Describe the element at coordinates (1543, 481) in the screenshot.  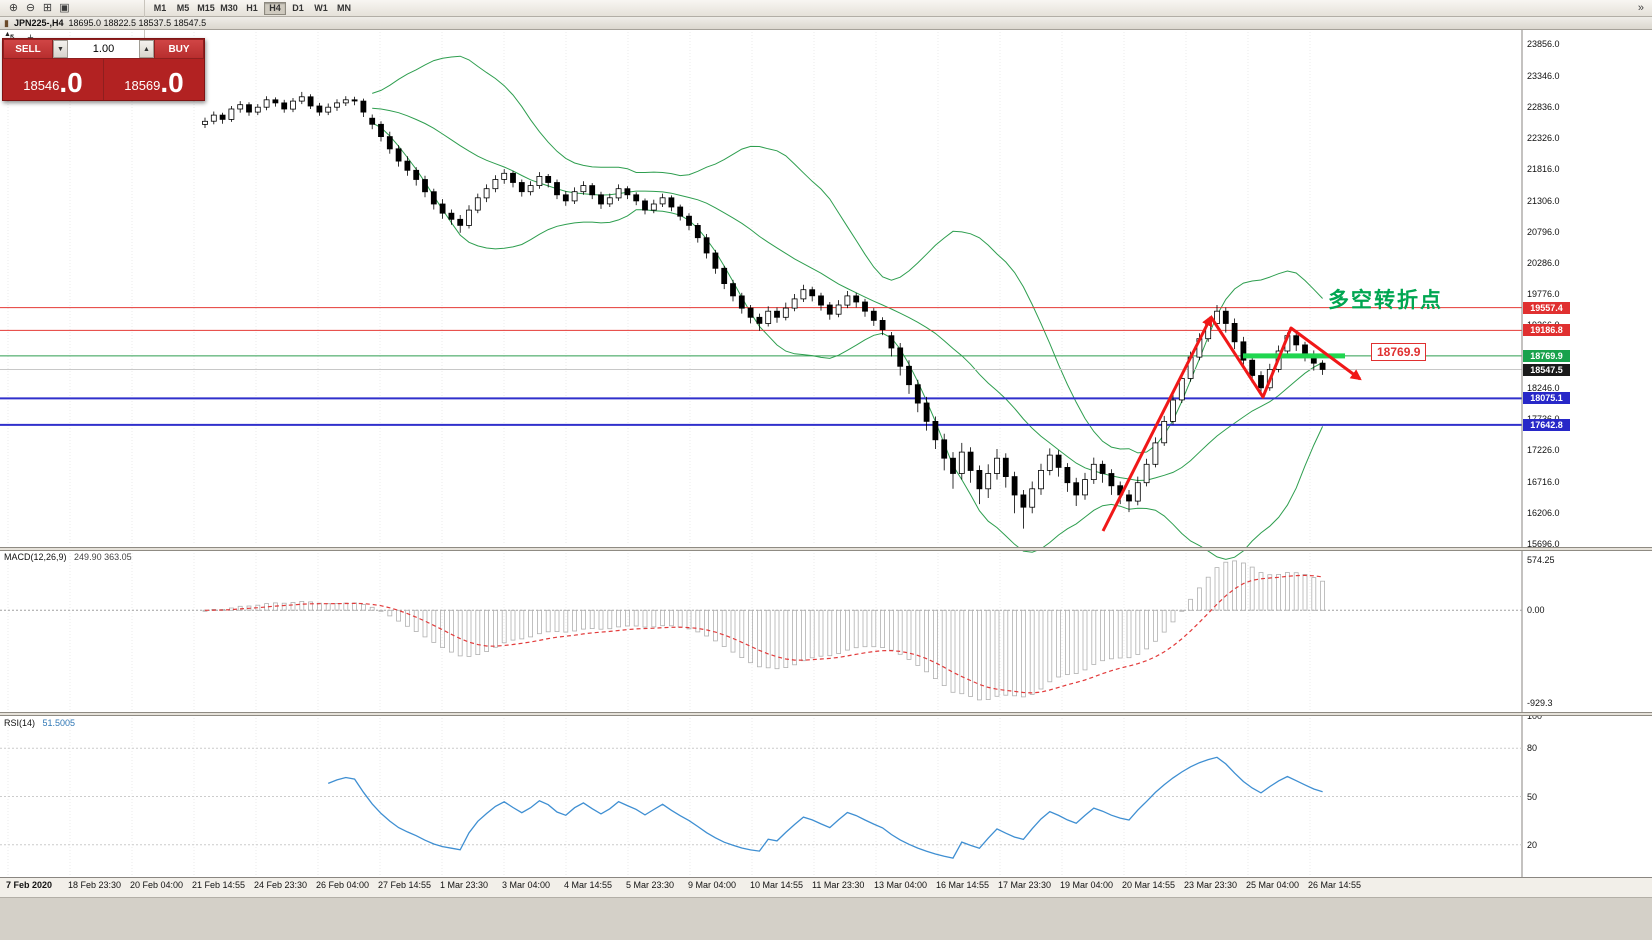
I see `price-axis-label: 16716.0` at that location.